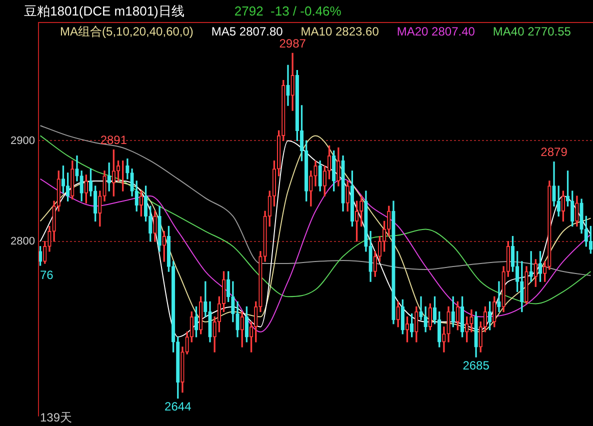 The image size is (593, 426). What do you see at coordinates (340, 31) in the screenshot?
I see `text: MA10 2823.60` at bounding box center [340, 31].